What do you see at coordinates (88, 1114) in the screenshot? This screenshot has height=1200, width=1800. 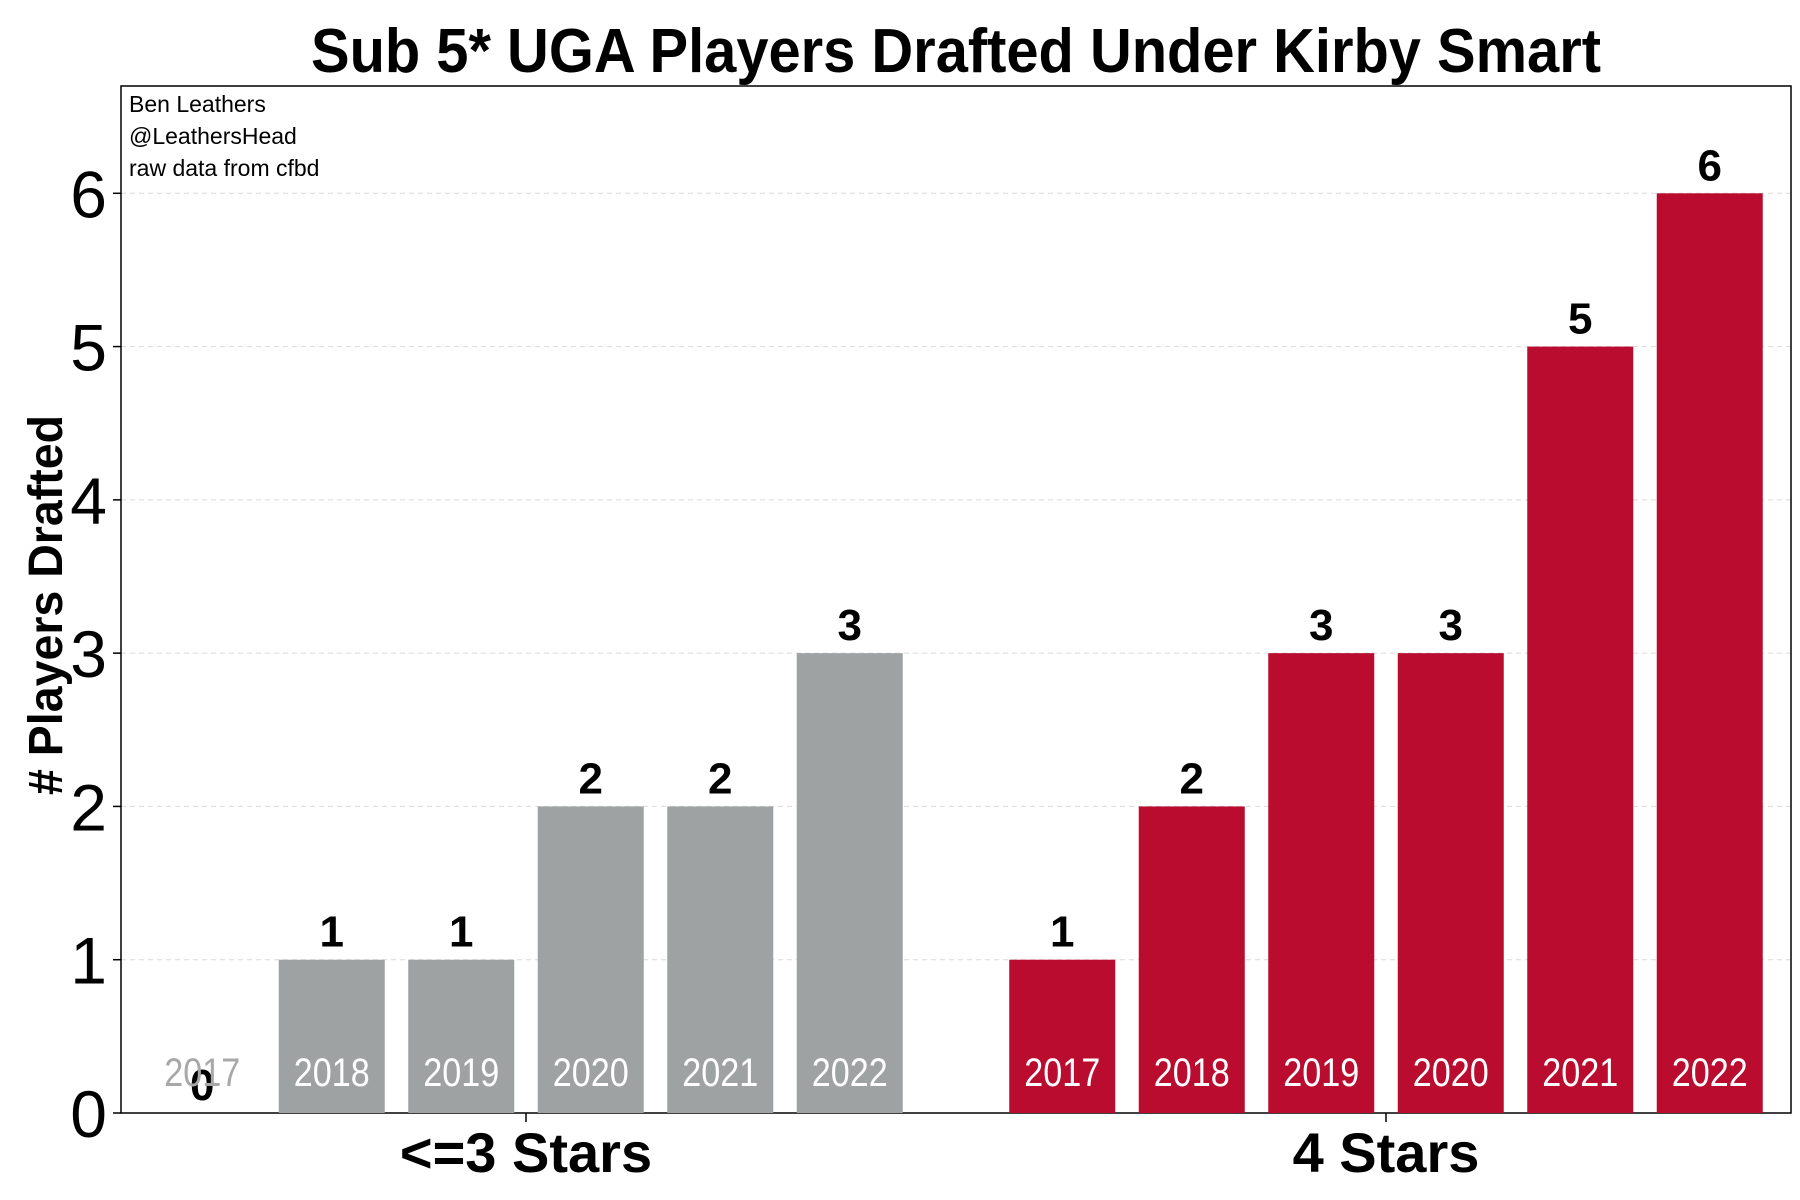 I see `y-tick-label: 0` at bounding box center [88, 1114].